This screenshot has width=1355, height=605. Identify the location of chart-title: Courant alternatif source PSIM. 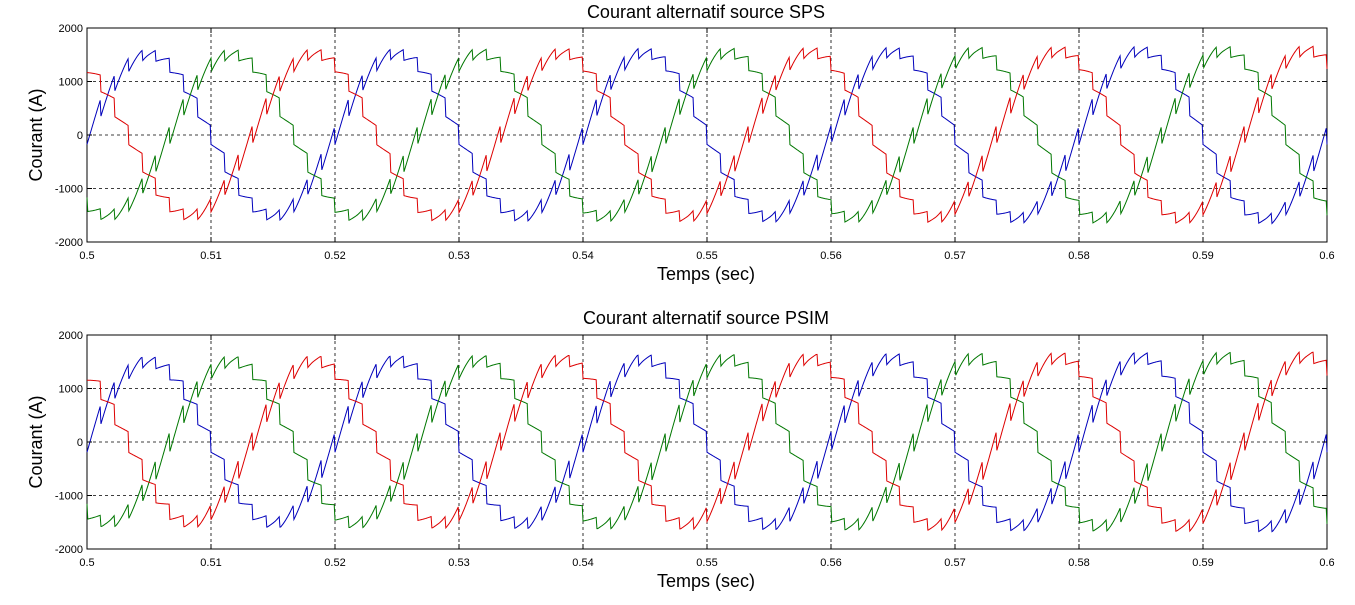
(706, 318).